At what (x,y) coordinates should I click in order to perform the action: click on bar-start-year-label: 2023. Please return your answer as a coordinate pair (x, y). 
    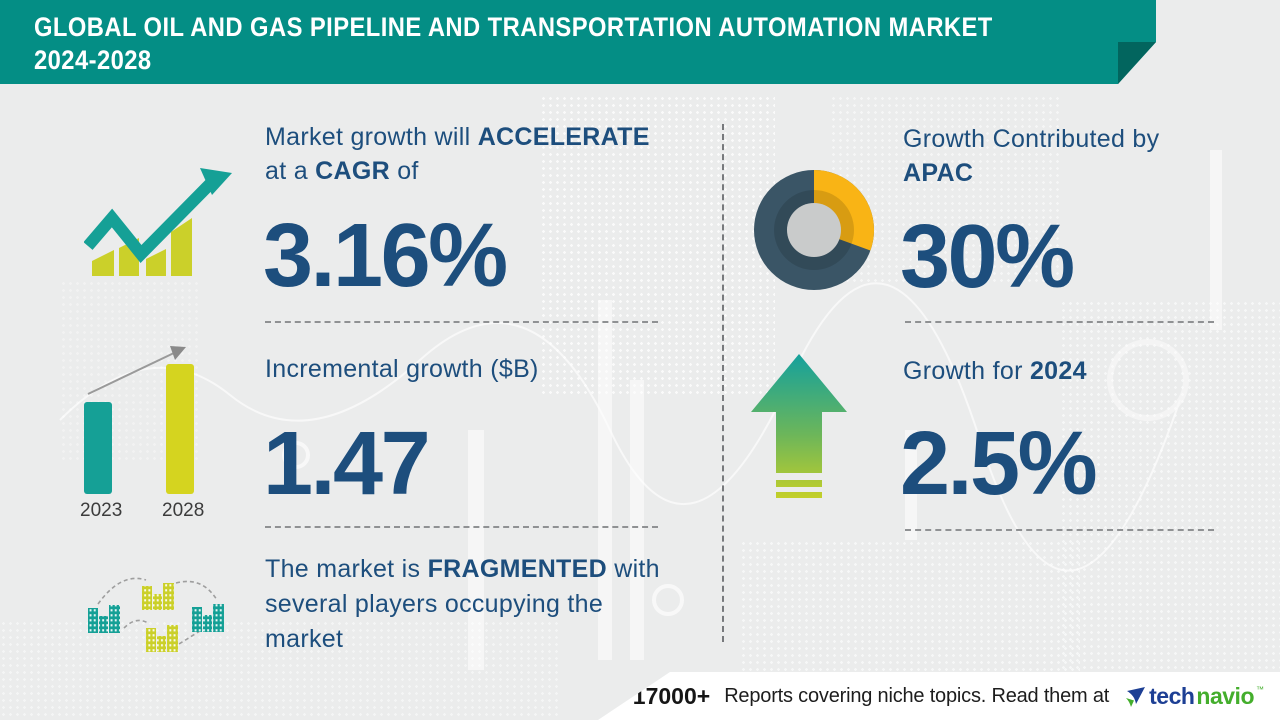
    Looking at the image, I should click on (101, 510).